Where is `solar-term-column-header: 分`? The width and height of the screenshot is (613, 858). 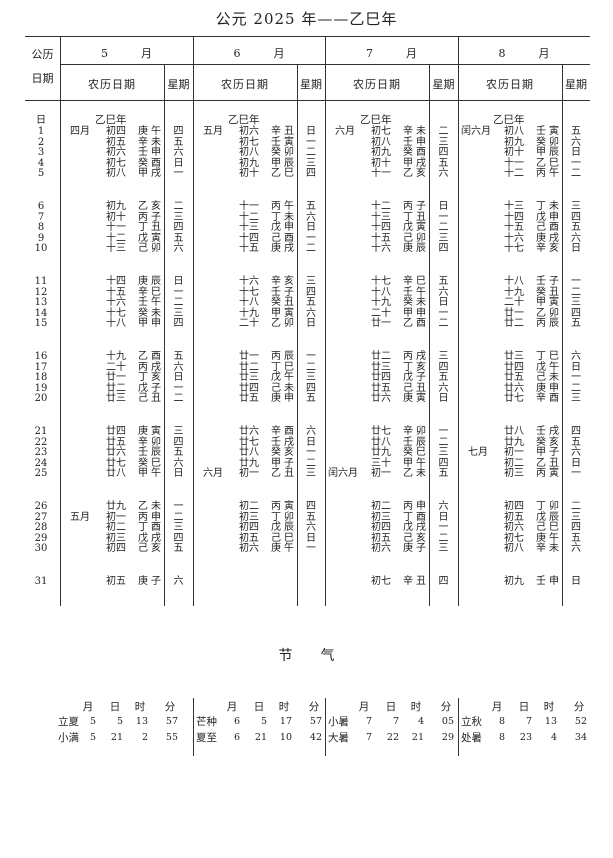 solar-term-column-header: 分 is located at coordinates (170, 707).